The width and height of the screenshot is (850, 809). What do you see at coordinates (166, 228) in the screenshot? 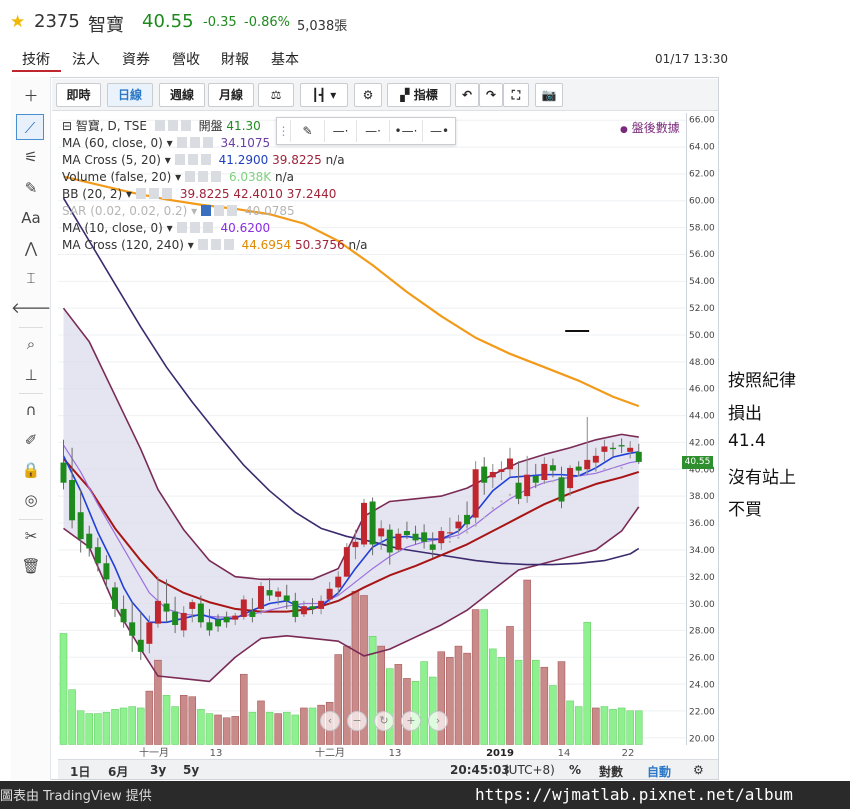
I see `legend-row-ma10: MA (10, close, 0) ▾ 40.6200` at bounding box center [166, 228].